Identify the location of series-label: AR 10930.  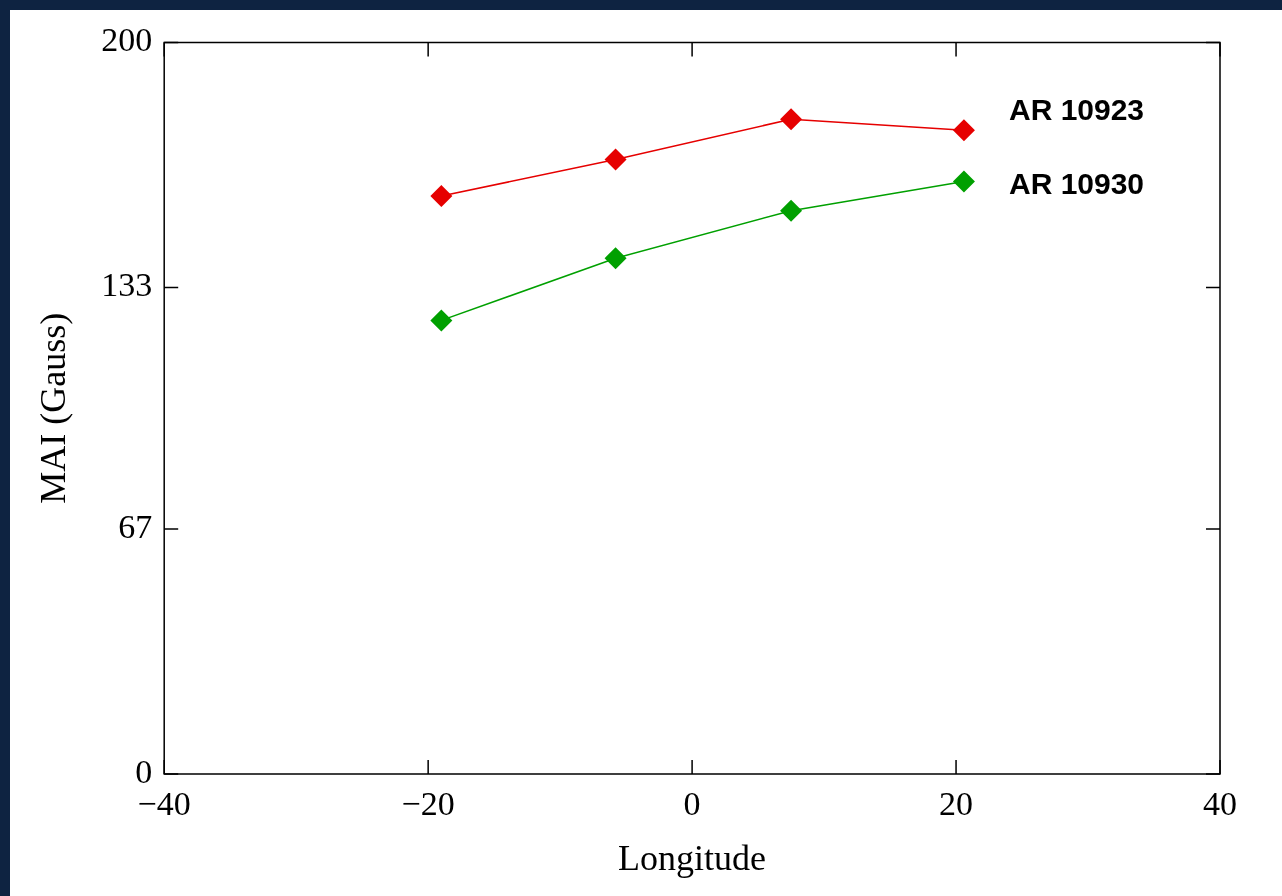
(1076, 183).